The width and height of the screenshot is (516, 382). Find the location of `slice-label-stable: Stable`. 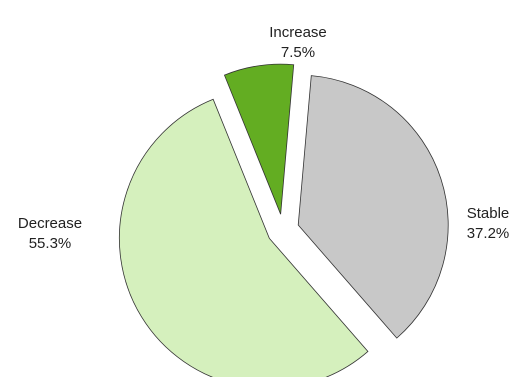

slice-label-stable: Stable is located at coordinates (488, 213).